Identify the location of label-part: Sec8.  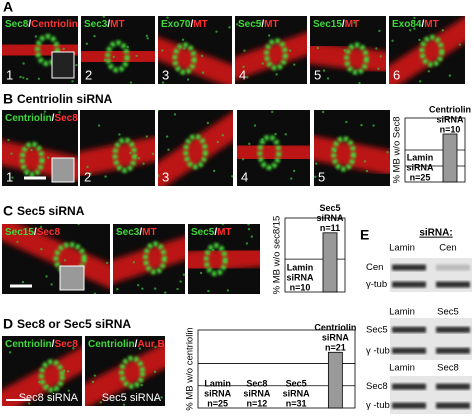
(49, 232).